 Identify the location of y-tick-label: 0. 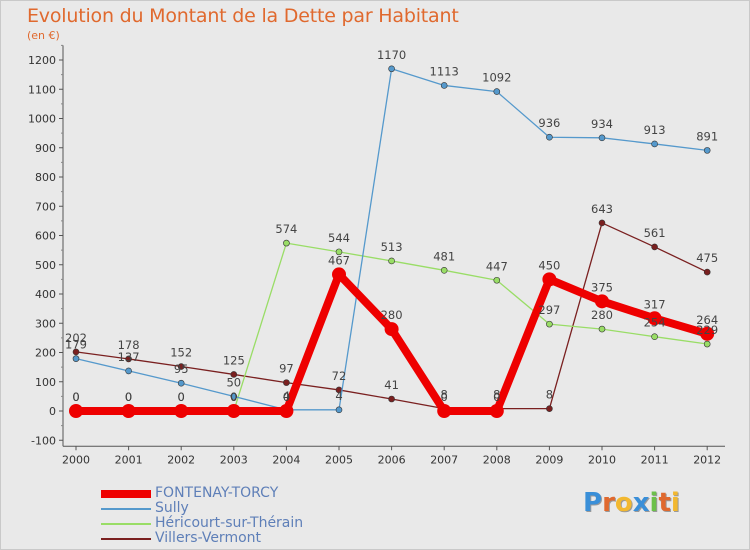
(52, 411).